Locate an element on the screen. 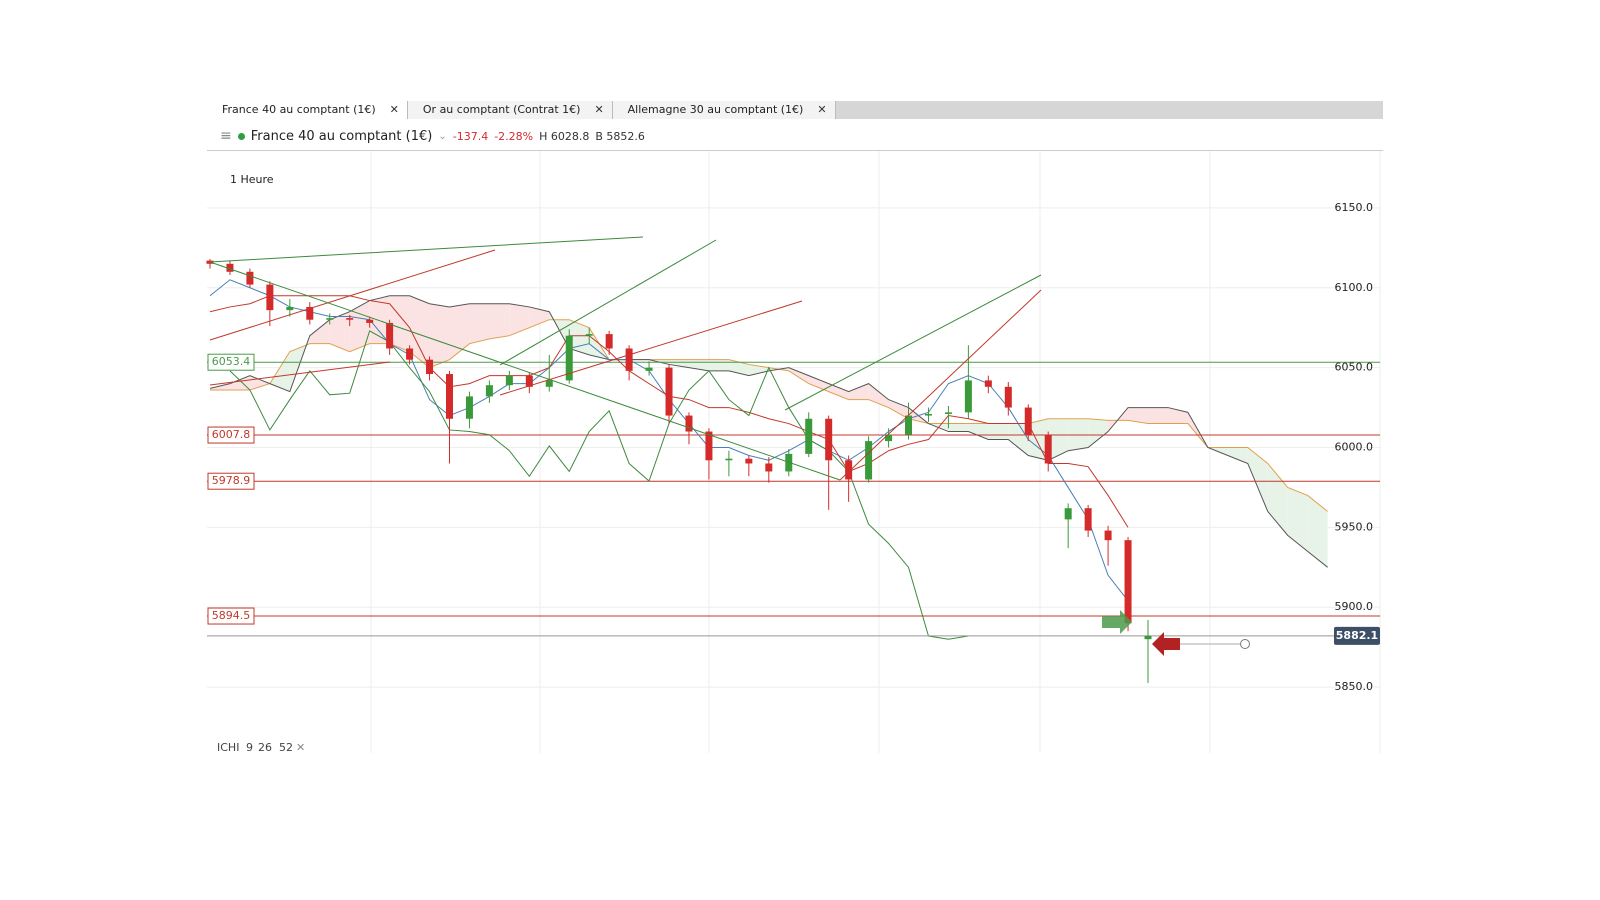 This screenshot has height=900, width=1600. low: B 5852.6 is located at coordinates (620, 136).